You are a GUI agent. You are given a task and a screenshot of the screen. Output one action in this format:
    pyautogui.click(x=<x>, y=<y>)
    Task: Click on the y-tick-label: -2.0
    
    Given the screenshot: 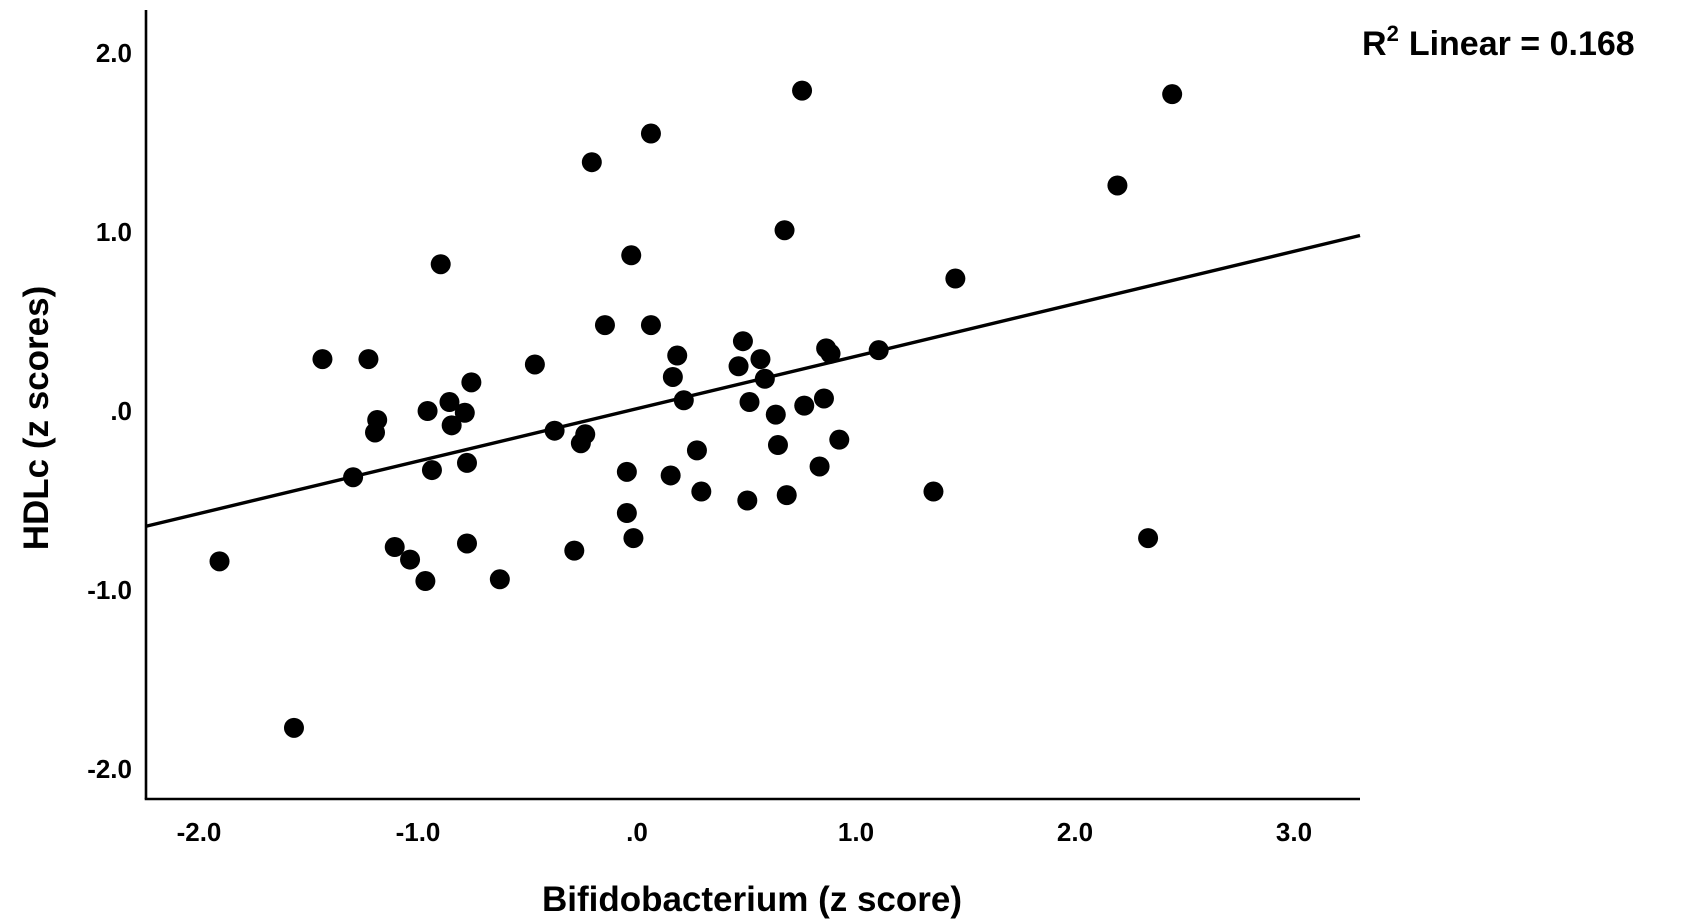 What is the action you would take?
    pyautogui.click(x=109, y=769)
    